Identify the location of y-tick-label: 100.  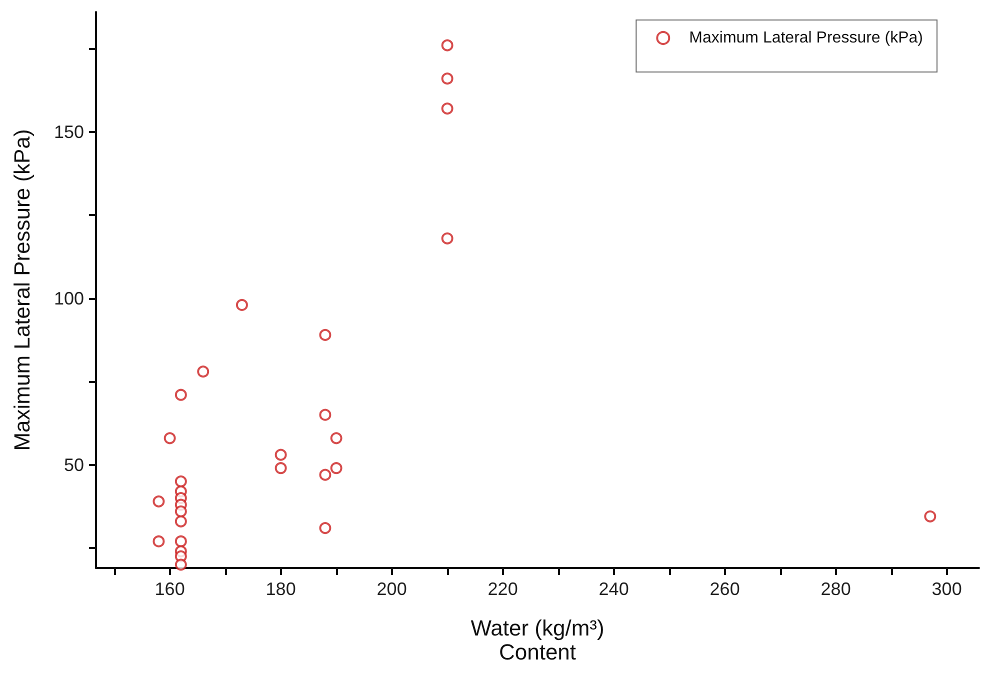
(69, 298).